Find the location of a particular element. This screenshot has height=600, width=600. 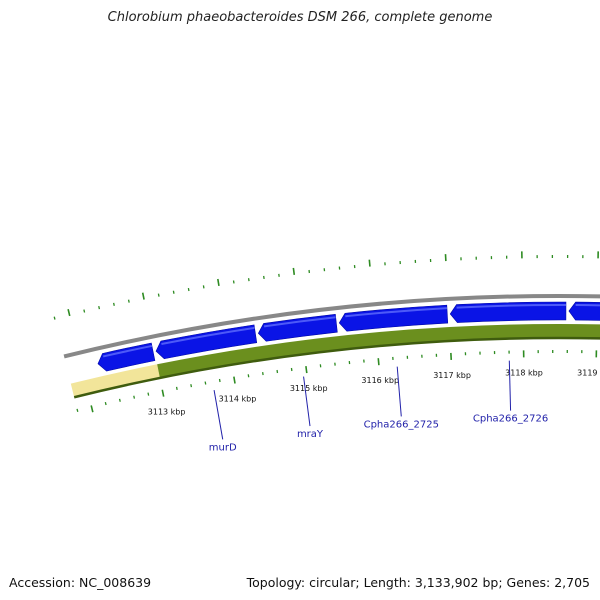

backbone-arc is located at coordinates (331, 326).